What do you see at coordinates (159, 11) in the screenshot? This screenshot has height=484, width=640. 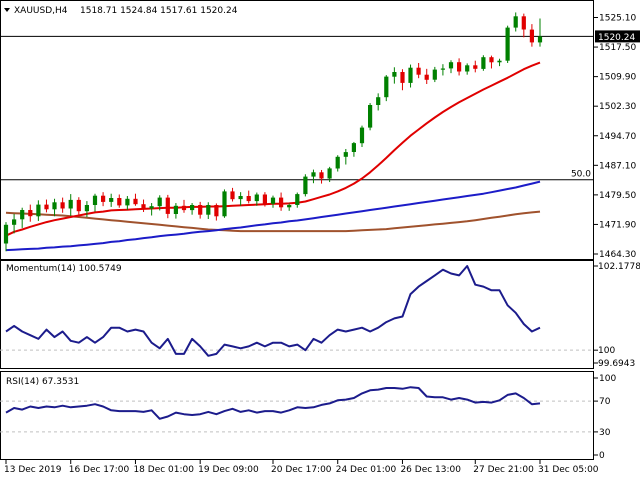 I see `ohlc-values: 1518.71 1524.84 1517.61 1520.24` at bounding box center [159, 11].